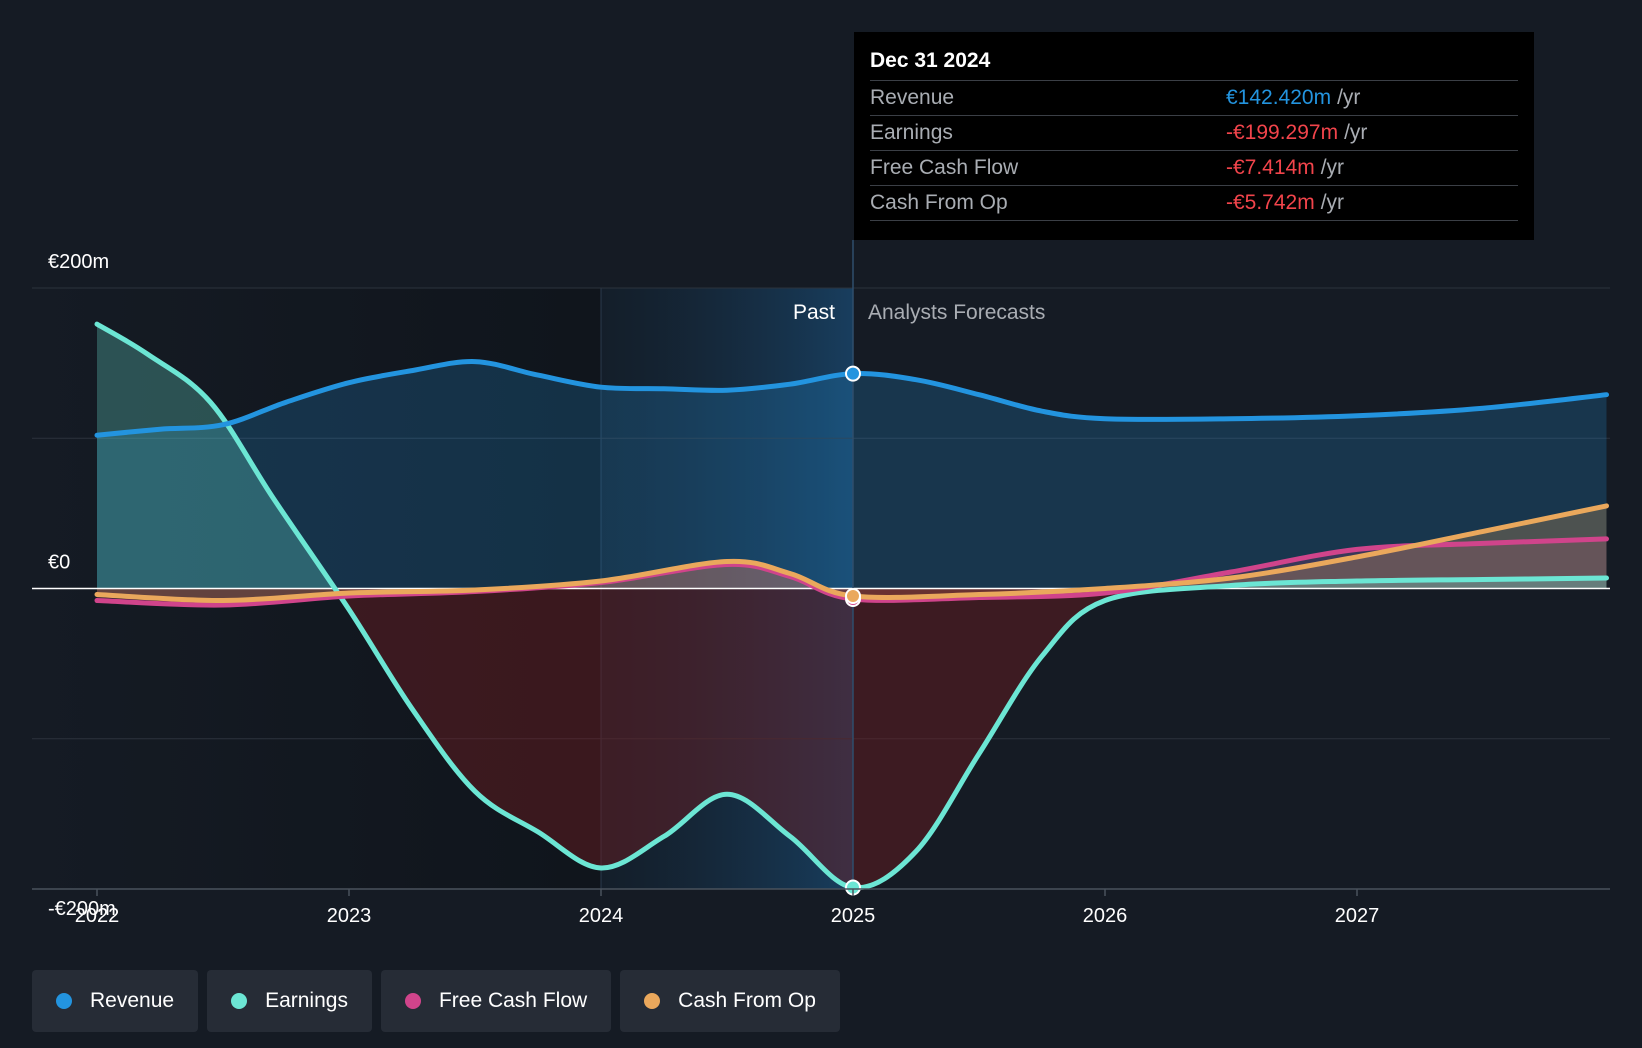 Image resolution: width=1642 pixels, height=1048 pixels. I want to click on legend-item-earnings: Earnings, so click(289, 1001).